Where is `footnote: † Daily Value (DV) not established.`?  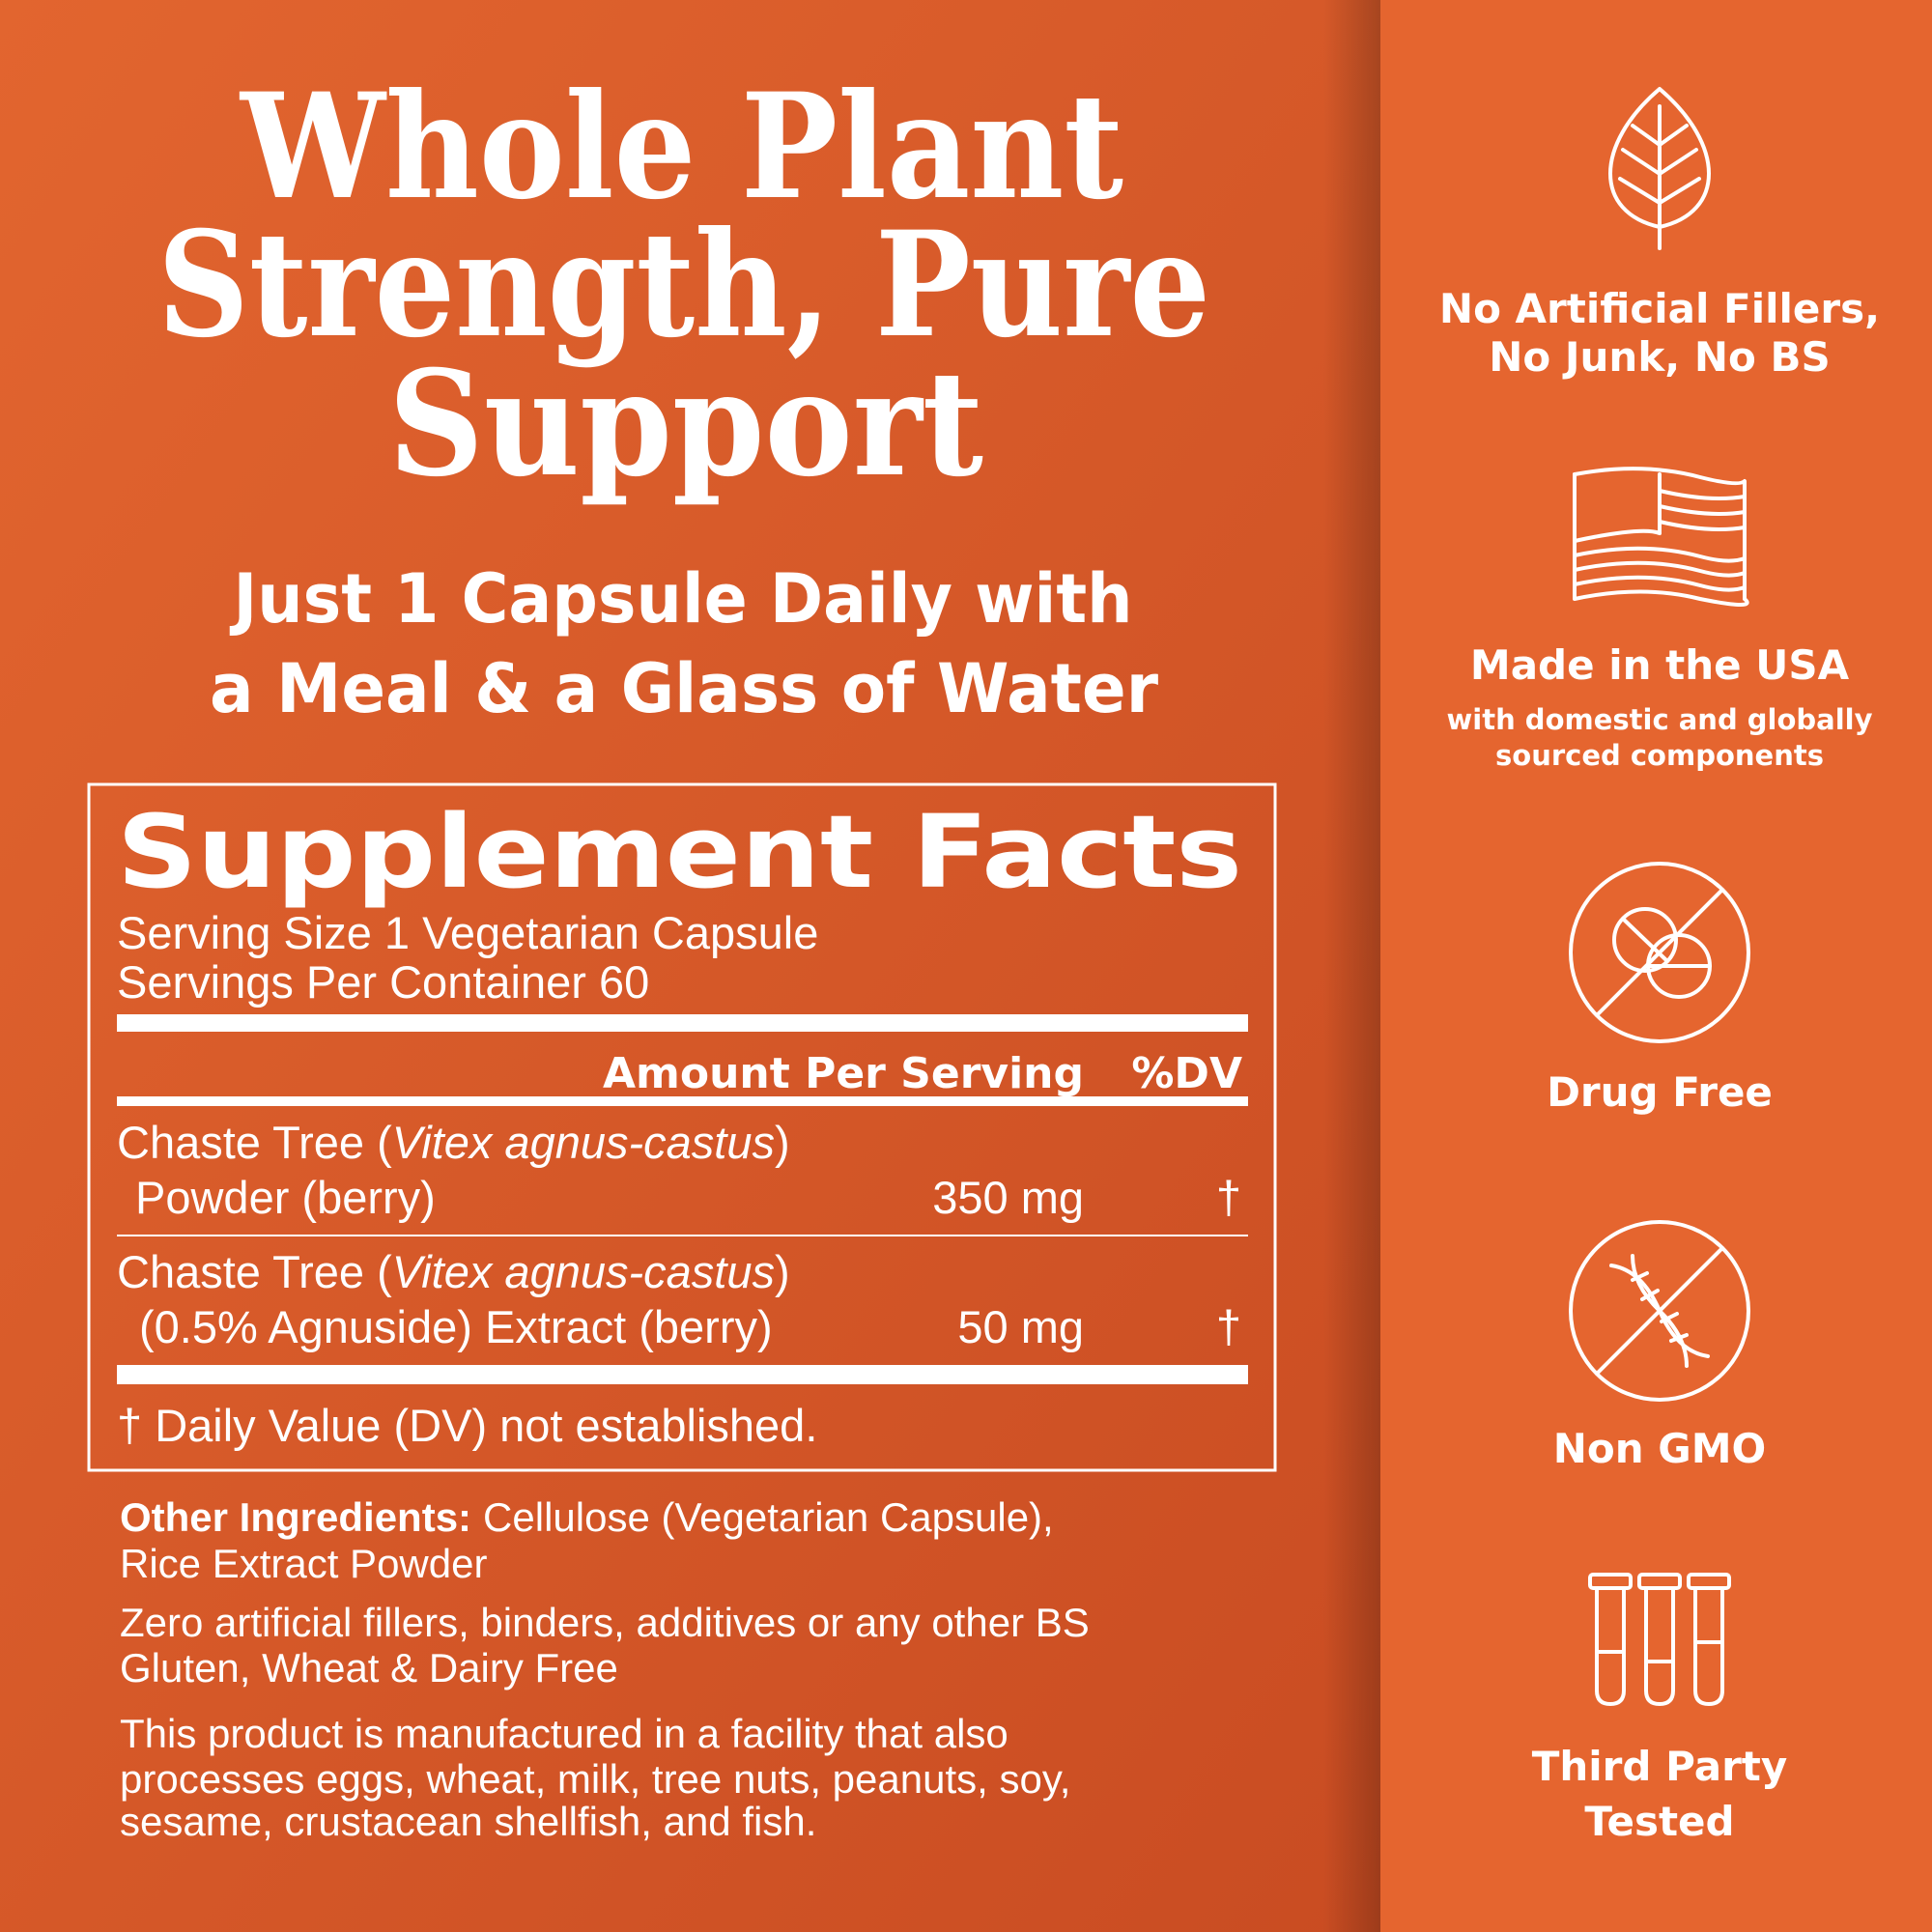
footnote: † Daily Value (DV) not established. is located at coordinates (467, 1425).